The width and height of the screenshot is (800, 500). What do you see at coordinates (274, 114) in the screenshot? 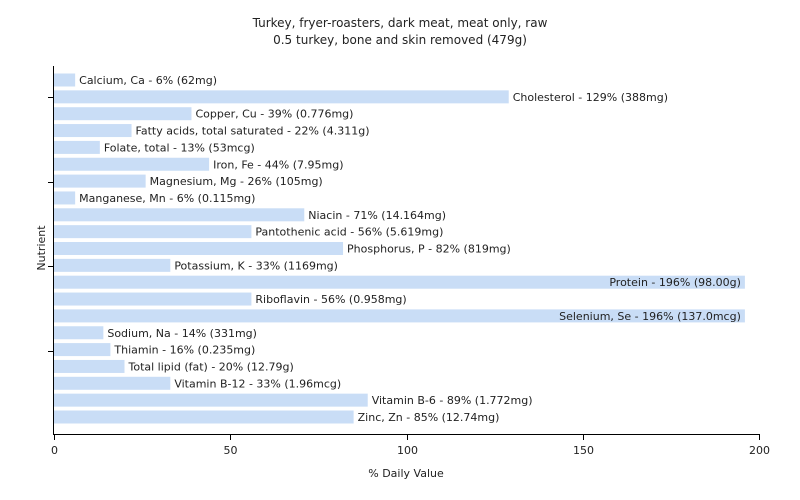
I see `bar-label: Copper, Cu - 39% (0.776mg)` at bounding box center [274, 114].